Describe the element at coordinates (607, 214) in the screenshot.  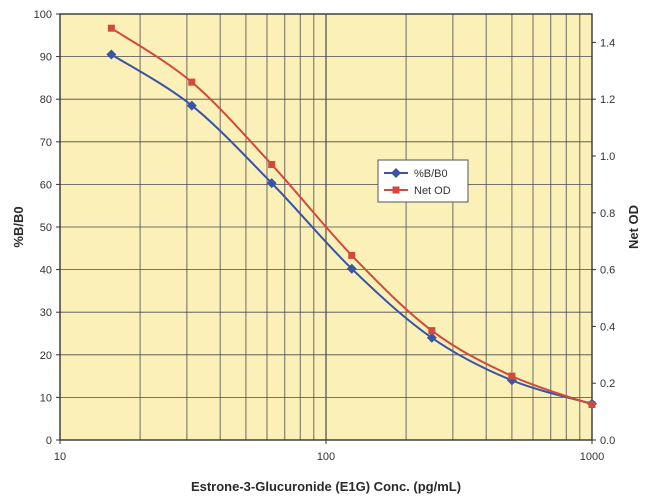
I see `y-right-tick-label: 0.8` at that location.